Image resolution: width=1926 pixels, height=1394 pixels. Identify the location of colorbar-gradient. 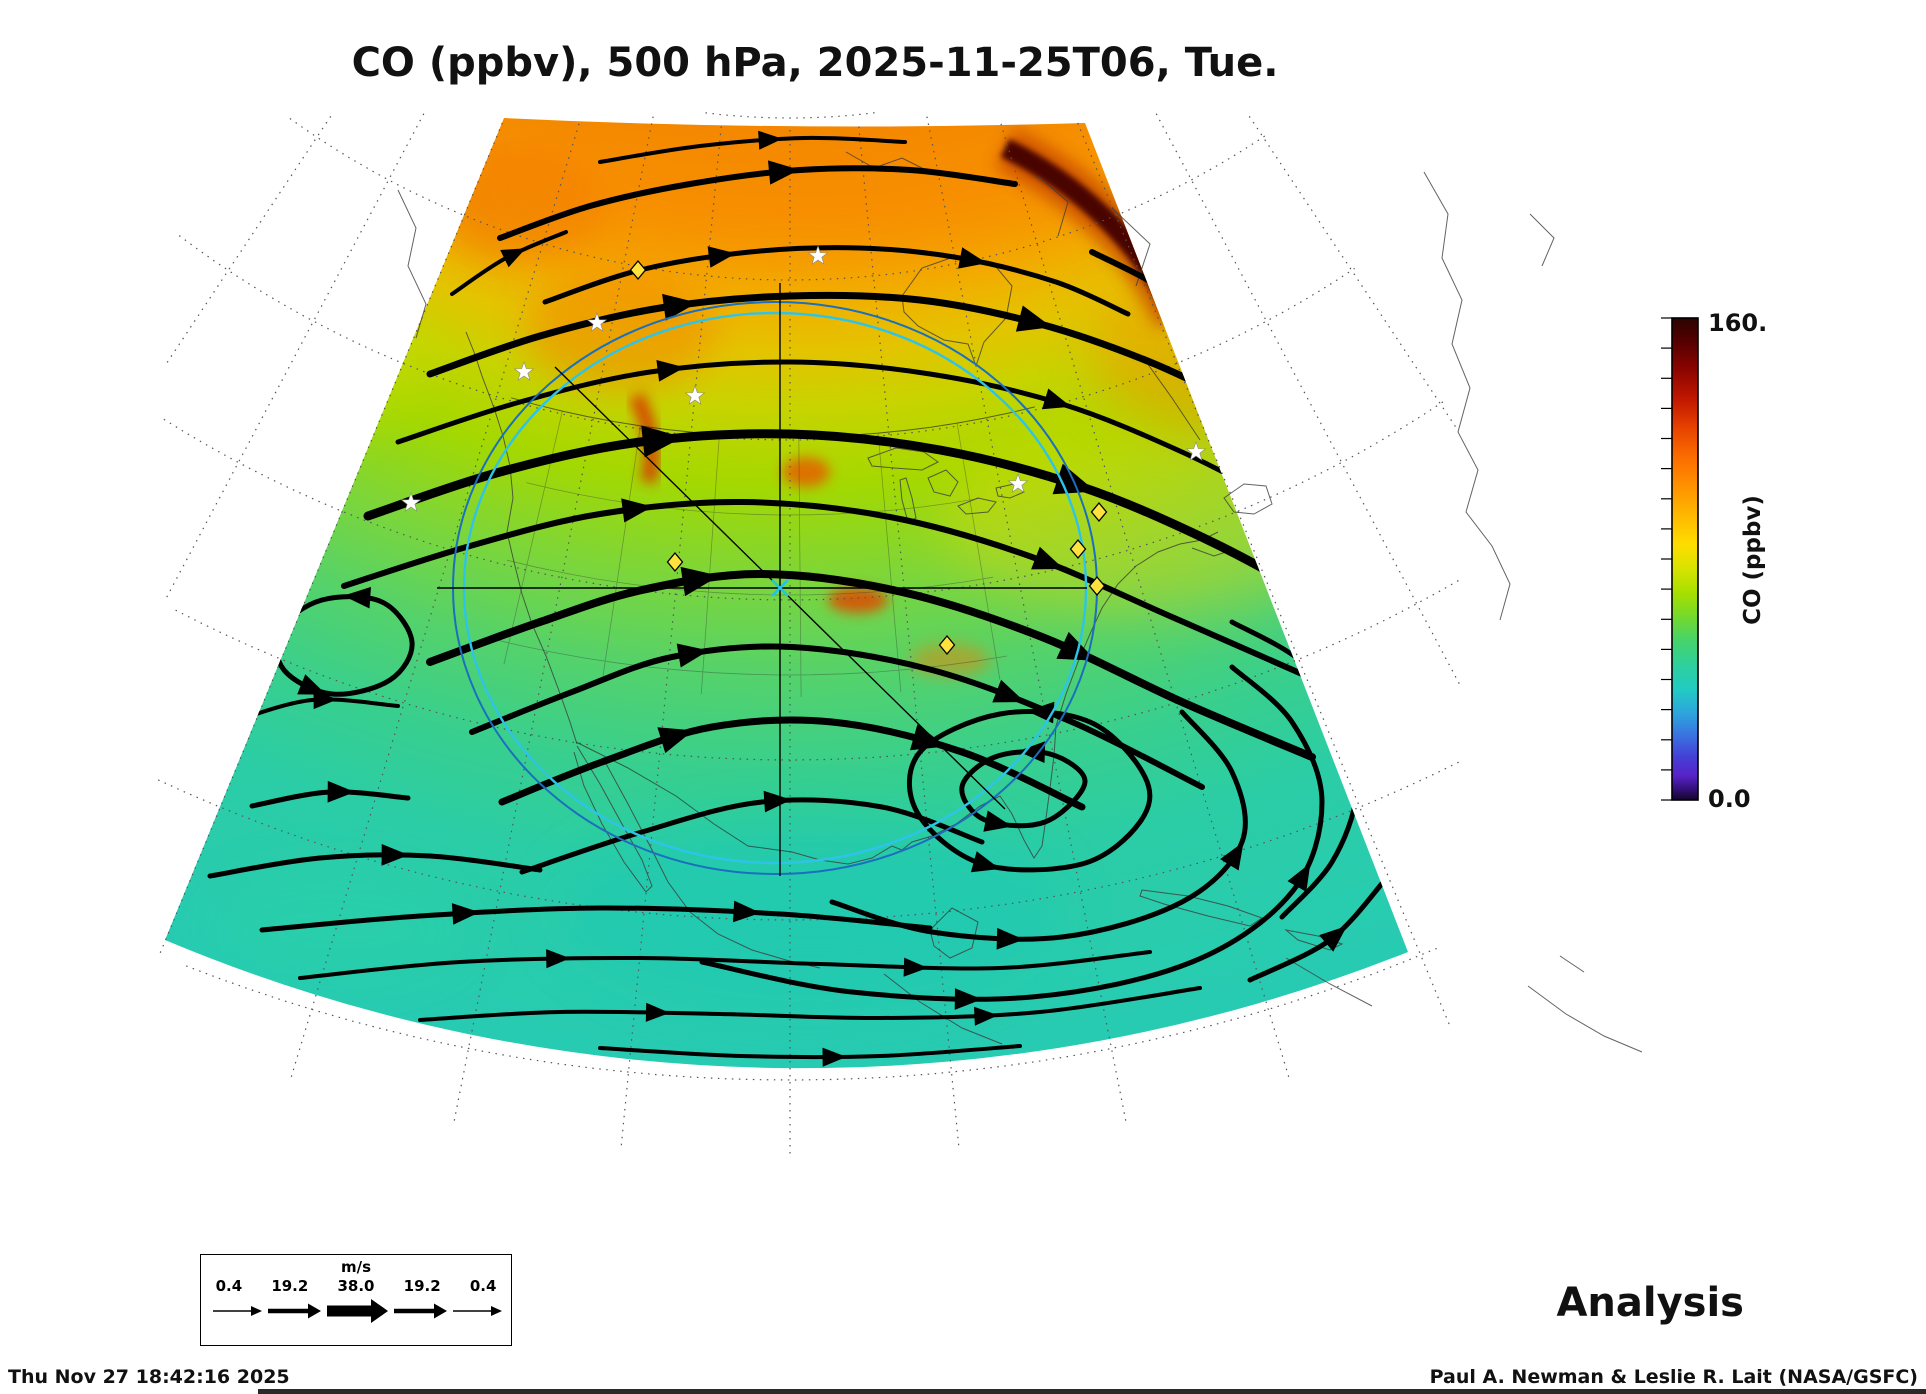
(1685, 559).